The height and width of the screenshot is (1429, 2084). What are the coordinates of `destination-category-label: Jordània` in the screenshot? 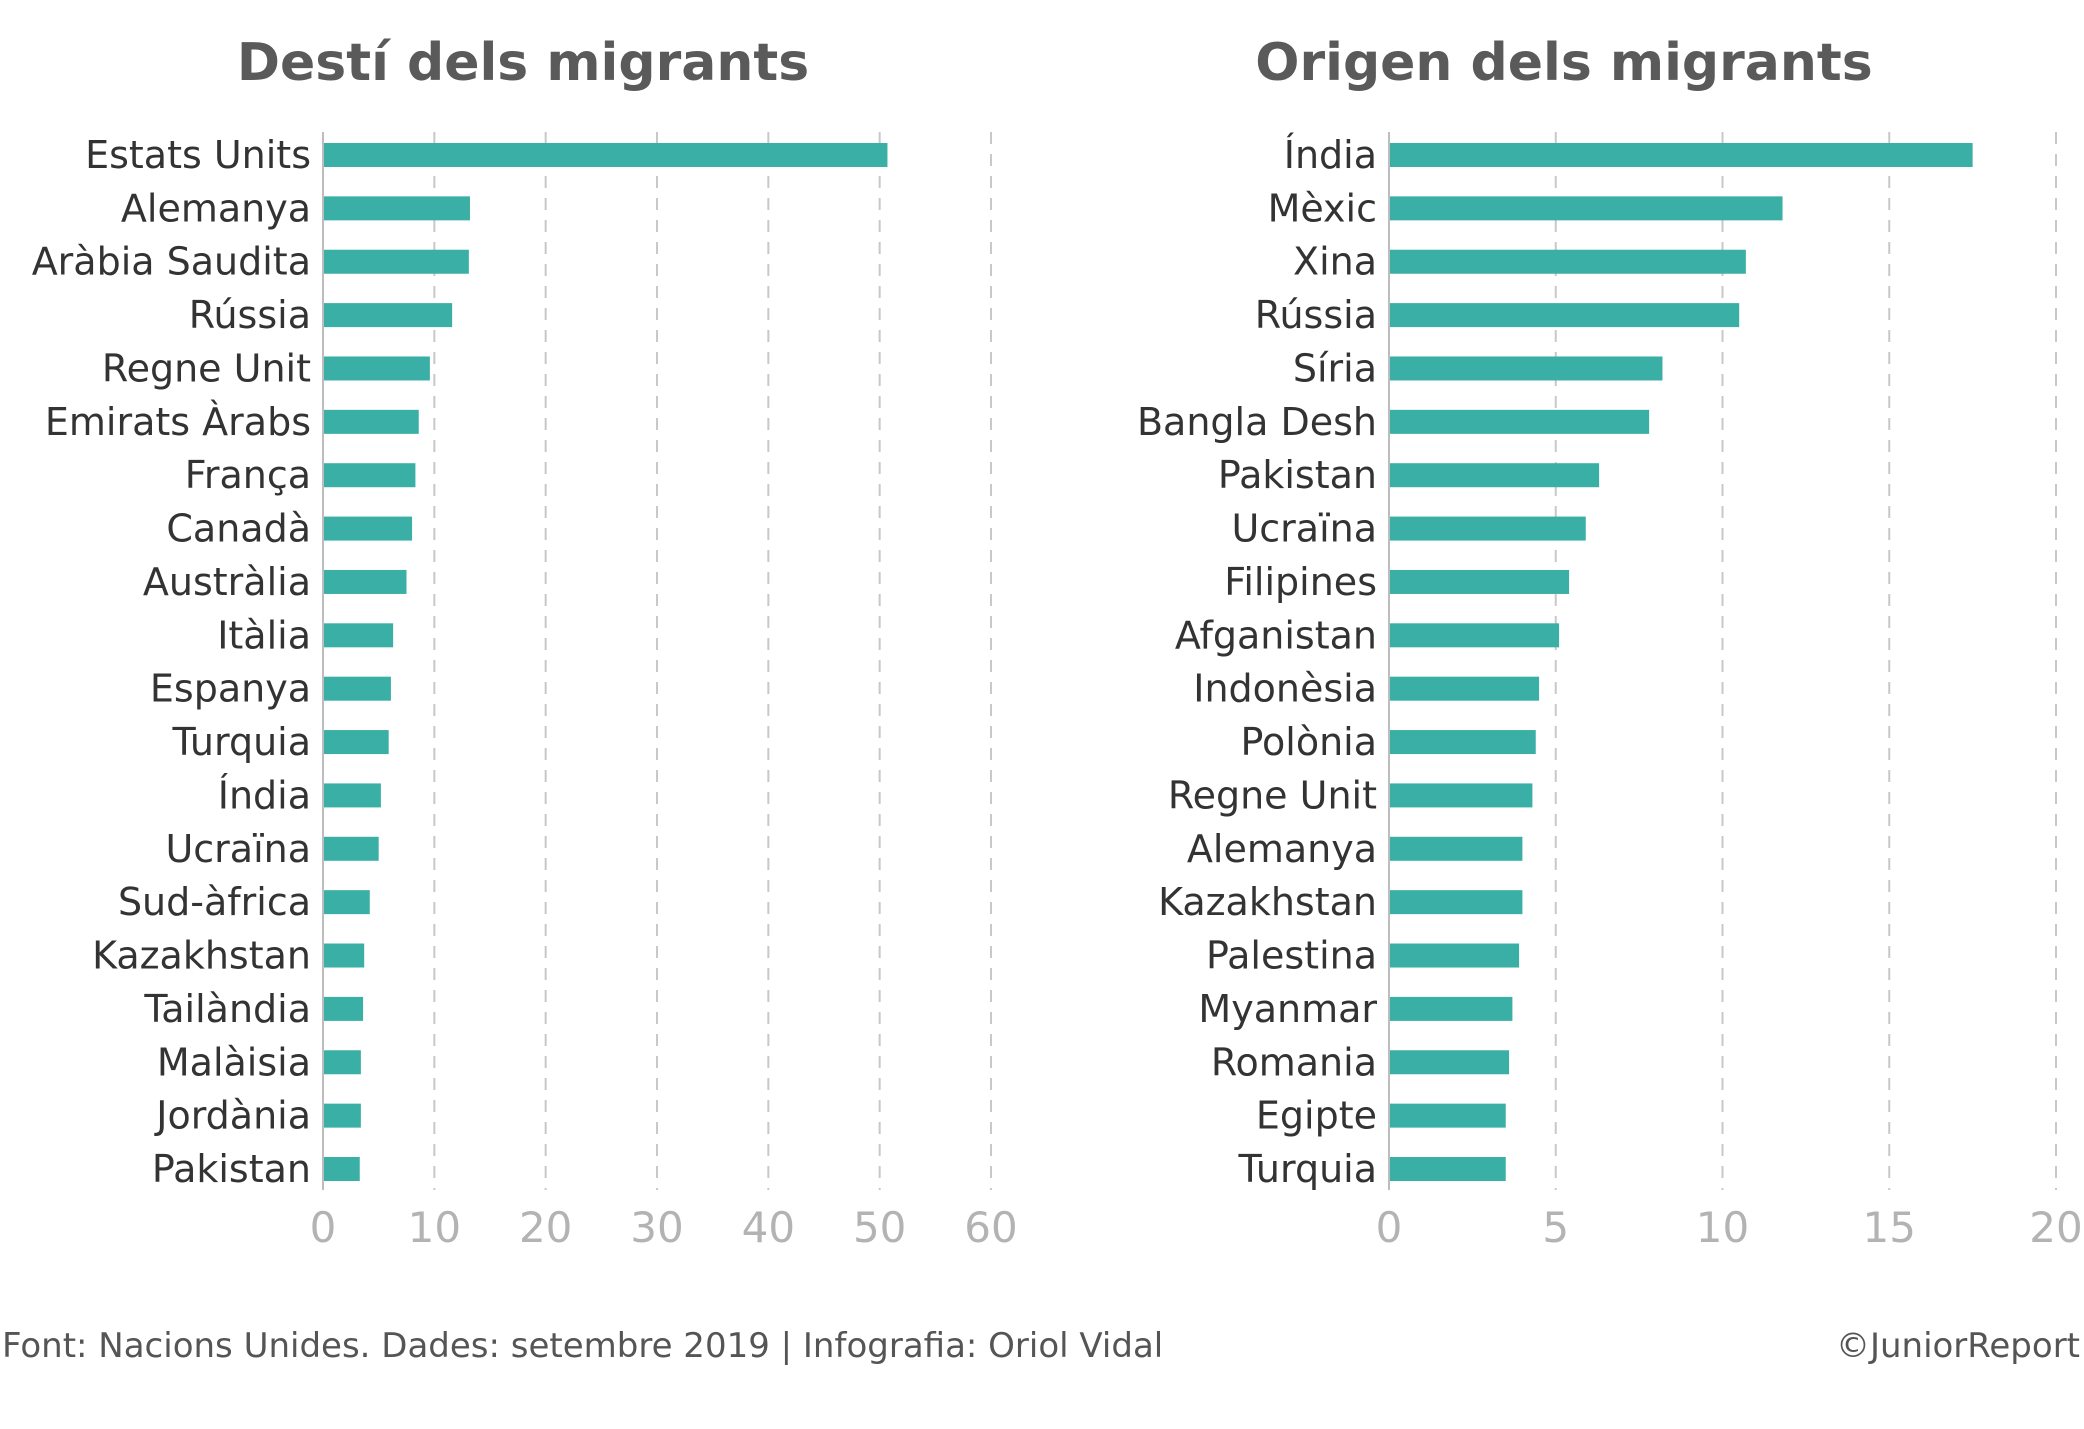 It's located at (232, 1116).